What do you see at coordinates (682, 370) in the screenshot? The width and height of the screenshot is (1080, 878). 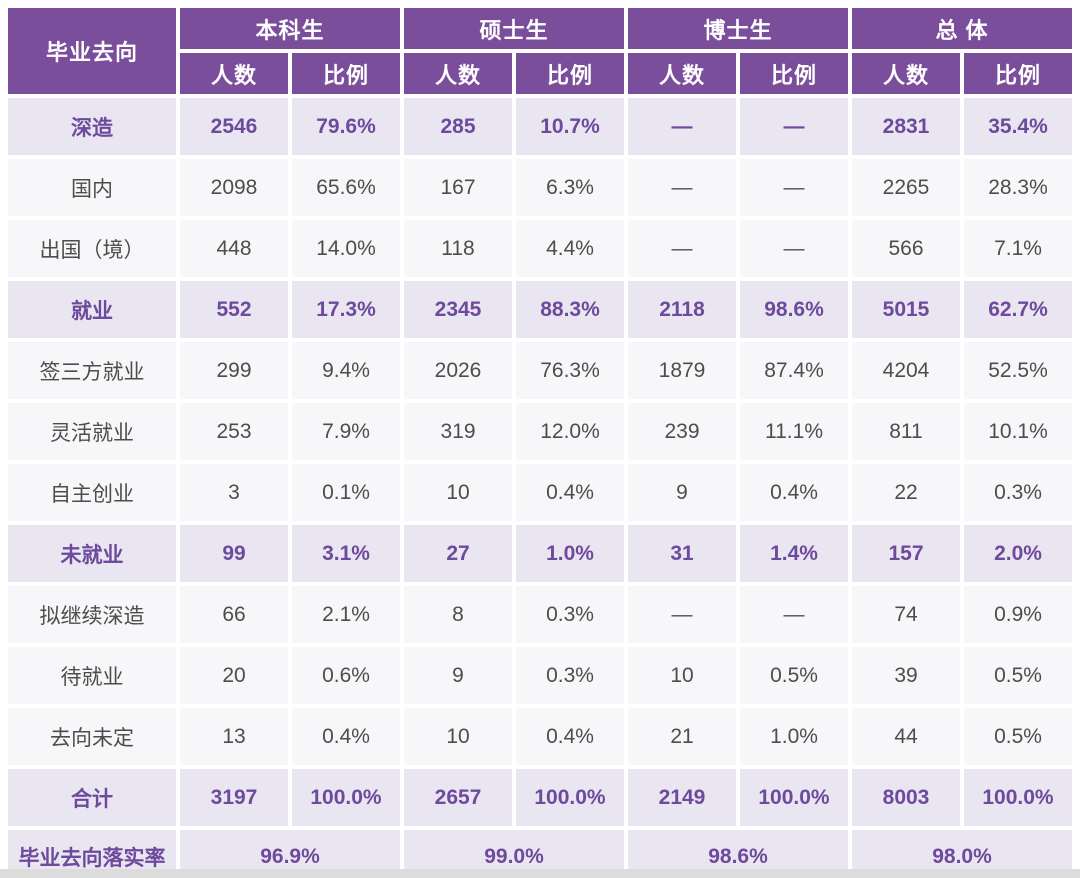 I see `table-cell: 1879` at bounding box center [682, 370].